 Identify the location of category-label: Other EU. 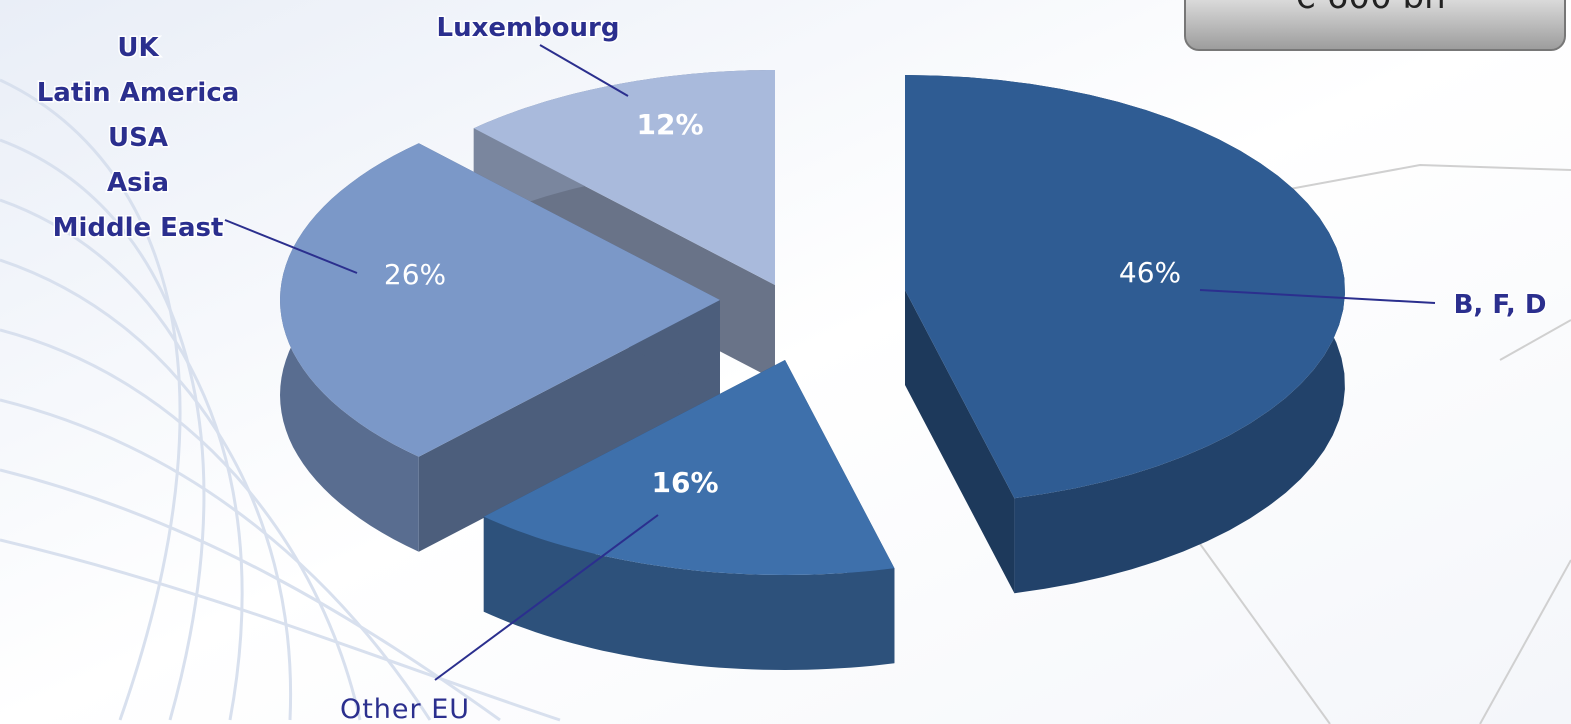
(405, 709).